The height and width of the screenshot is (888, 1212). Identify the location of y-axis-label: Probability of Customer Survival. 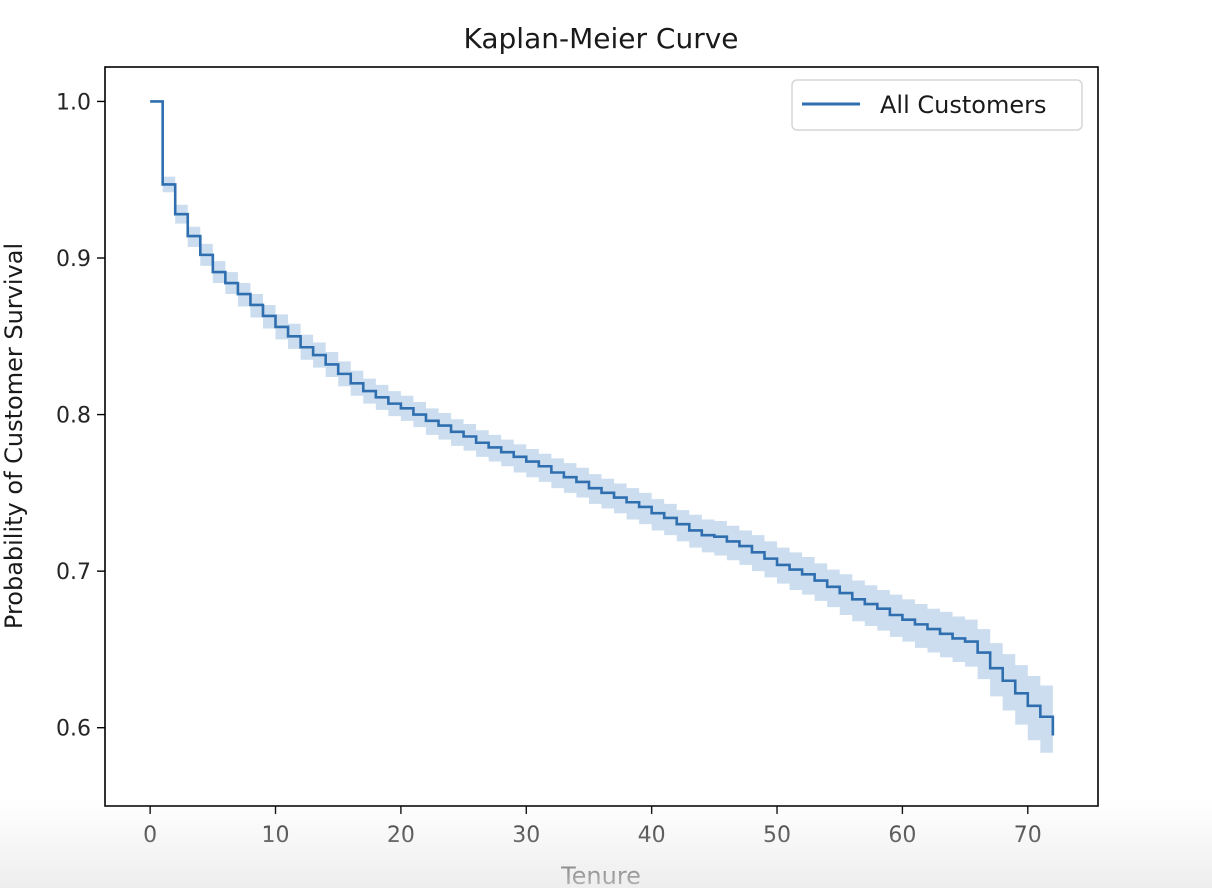
(14, 436).